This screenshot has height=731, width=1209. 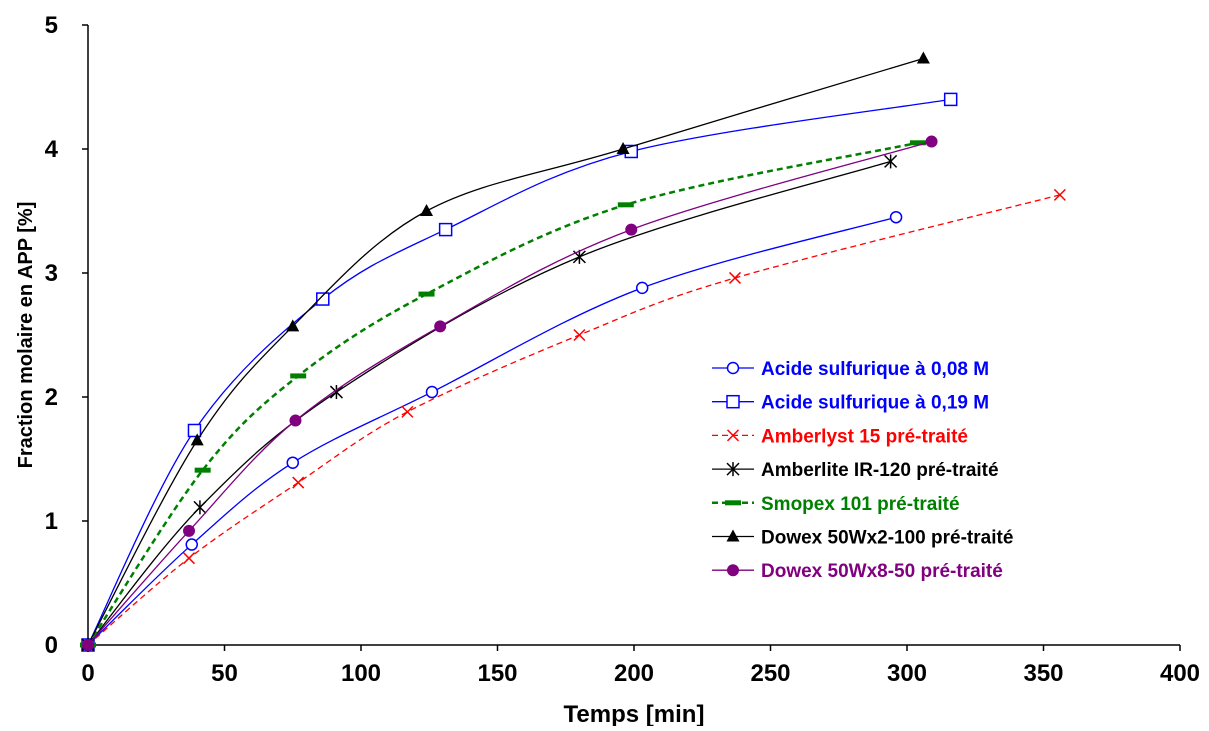 What do you see at coordinates (860, 504) in the screenshot?
I see `legend-label: Smopex 101 pré-traité` at bounding box center [860, 504].